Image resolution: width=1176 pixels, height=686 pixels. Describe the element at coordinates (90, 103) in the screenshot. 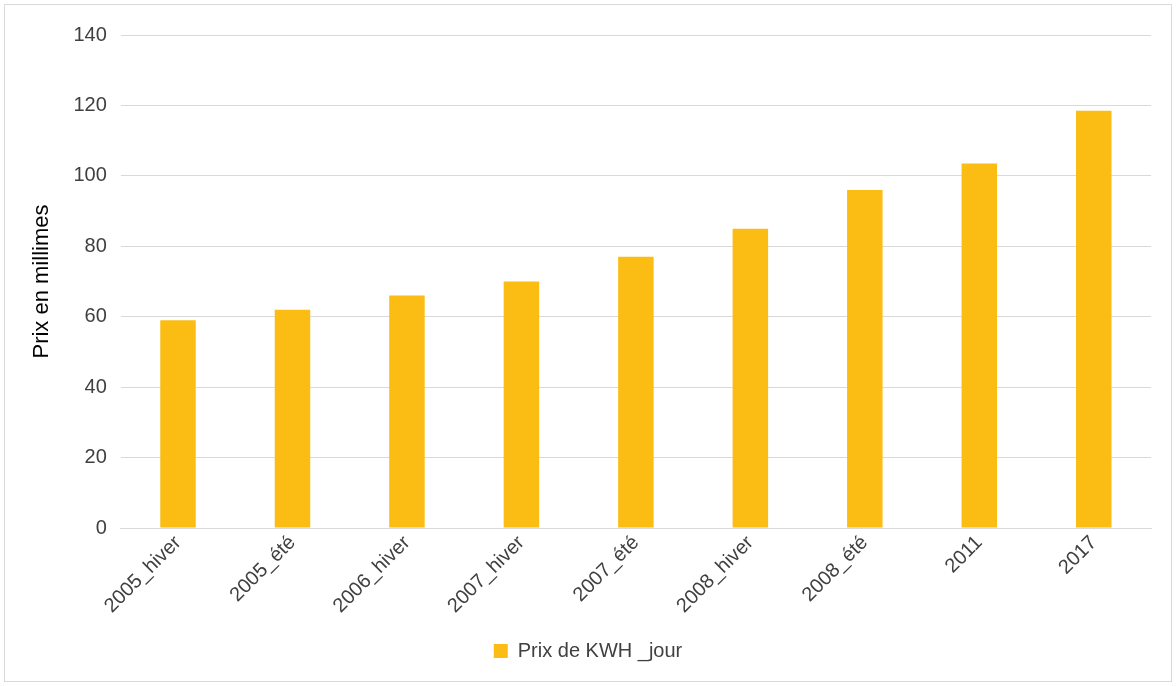

I see `y-tick-label: 120` at that location.